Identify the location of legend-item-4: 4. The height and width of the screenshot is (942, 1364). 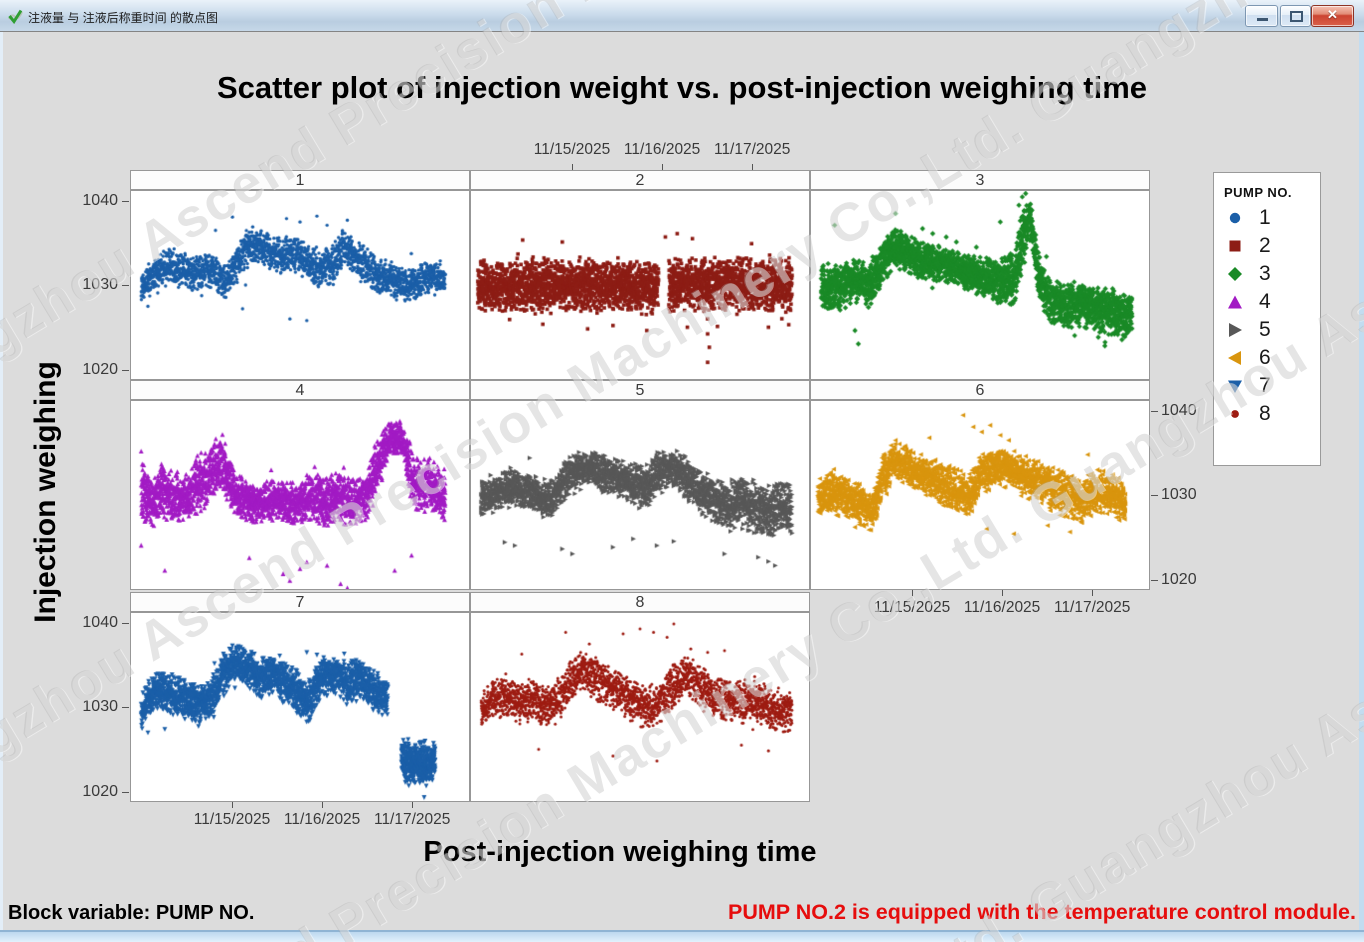
(1267, 302).